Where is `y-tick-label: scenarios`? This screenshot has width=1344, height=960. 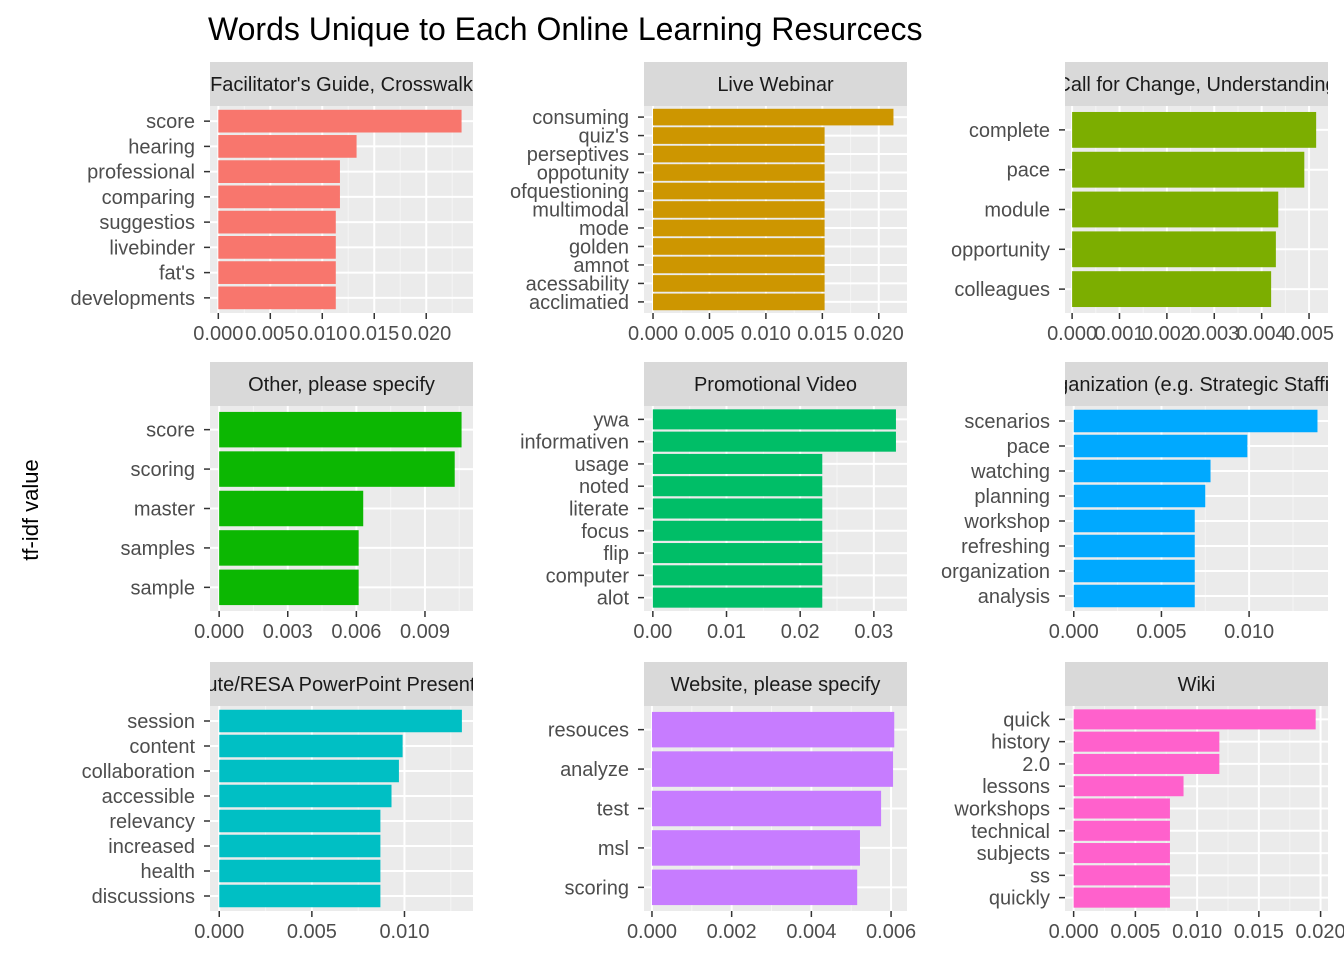 y-tick-label: scenarios is located at coordinates (1007, 422).